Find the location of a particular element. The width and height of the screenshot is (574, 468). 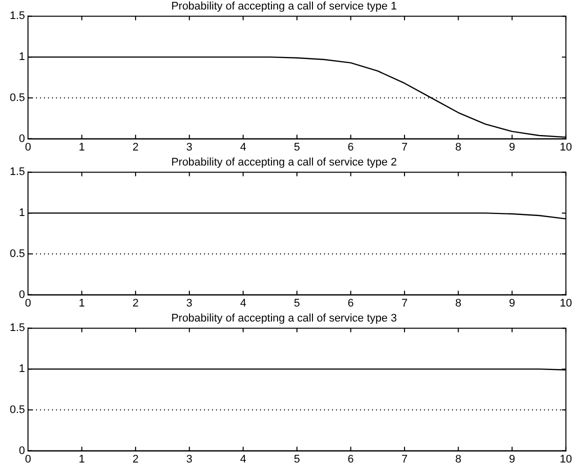

chart-title: Probability of accepting a call of service type 1 is located at coordinates (284, 6).